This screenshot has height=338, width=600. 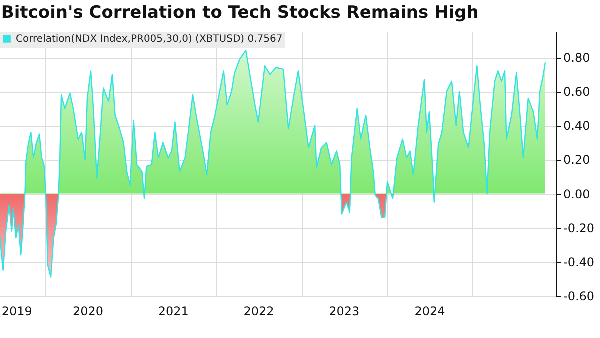 What do you see at coordinates (579, 262) in the screenshot?
I see `y-tick-label: -0.40` at bounding box center [579, 262].